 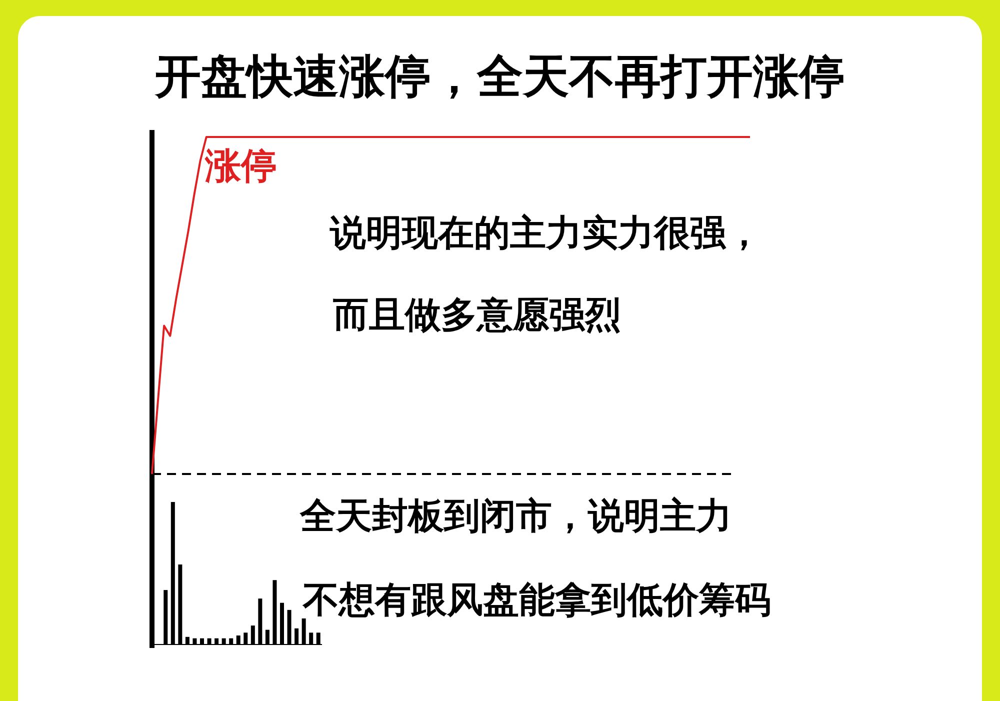 What do you see at coordinates (477, 315) in the screenshot?
I see `annotation: 而且做多意愿强烈` at bounding box center [477, 315].